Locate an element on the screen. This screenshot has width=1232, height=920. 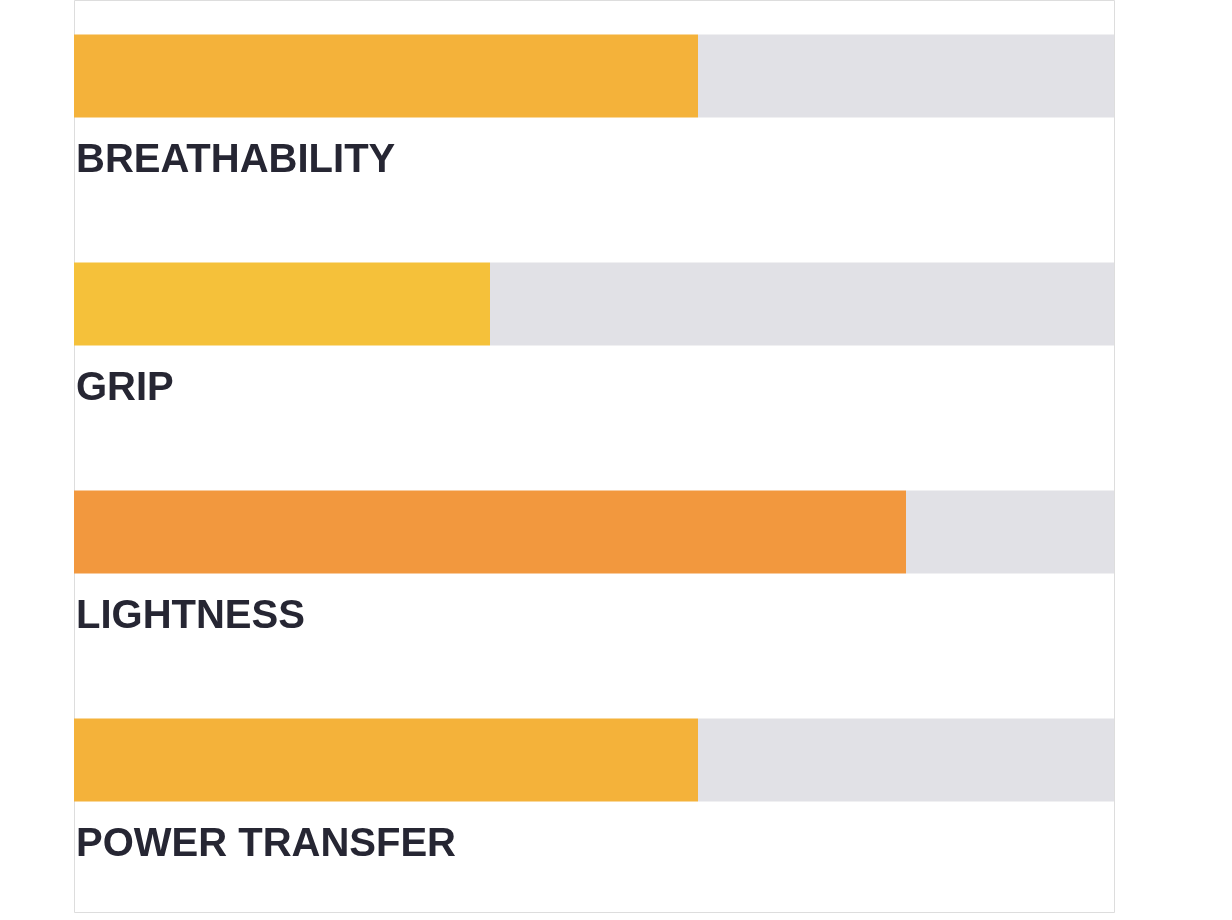
y-tick-label: LIGHTNESS is located at coordinates (190, 614).